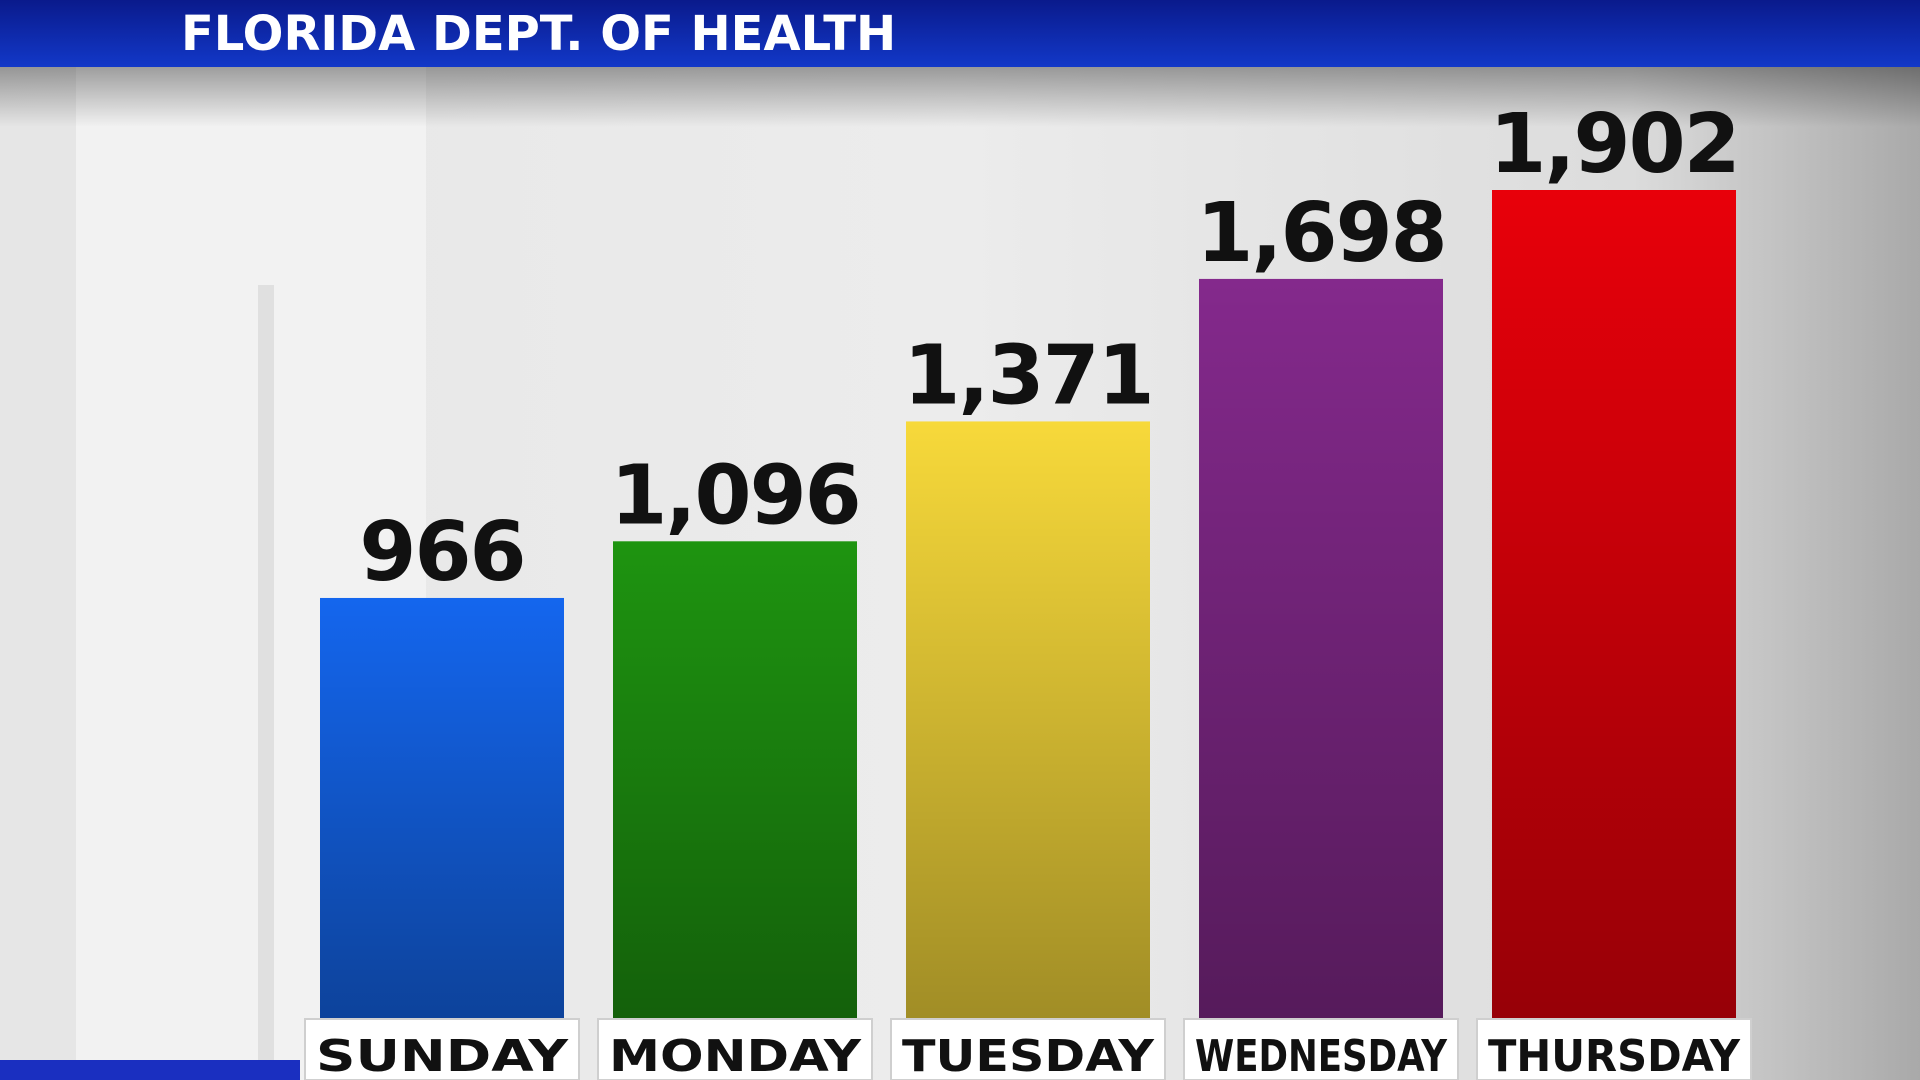 Image resolution: width=1920 pixels, height=1080 pixels. I want to click on x-tick-label: TUESDAY, so click(1028, 1055).